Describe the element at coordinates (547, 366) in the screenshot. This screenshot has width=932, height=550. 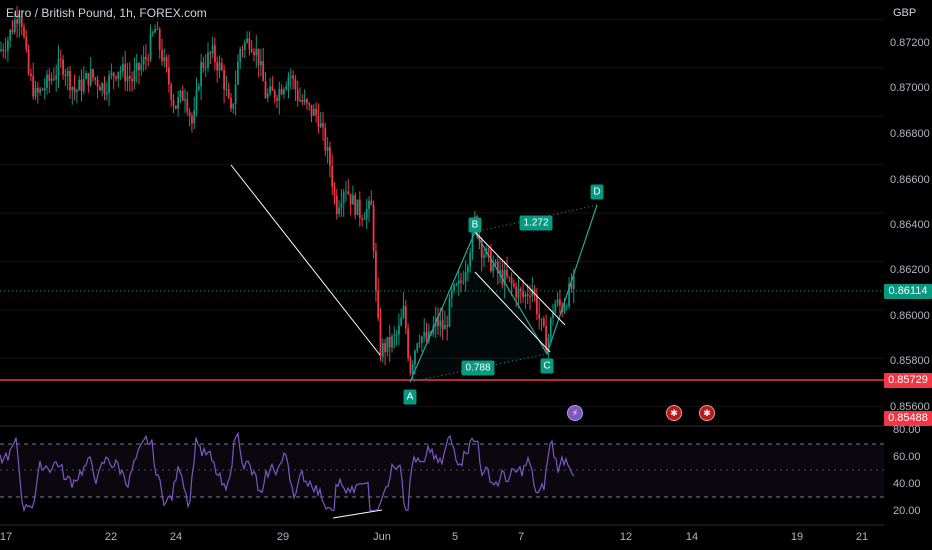
I see `pattern-point-c: C` at that location.